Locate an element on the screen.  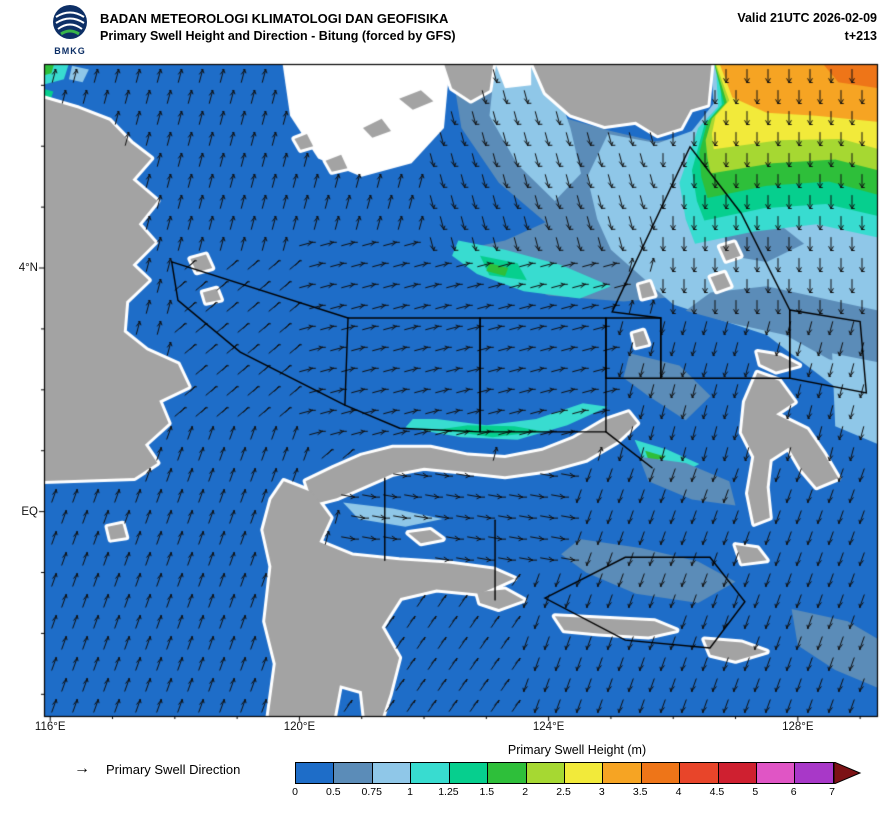
colorbar-segments is located at coordinates (564, 773).